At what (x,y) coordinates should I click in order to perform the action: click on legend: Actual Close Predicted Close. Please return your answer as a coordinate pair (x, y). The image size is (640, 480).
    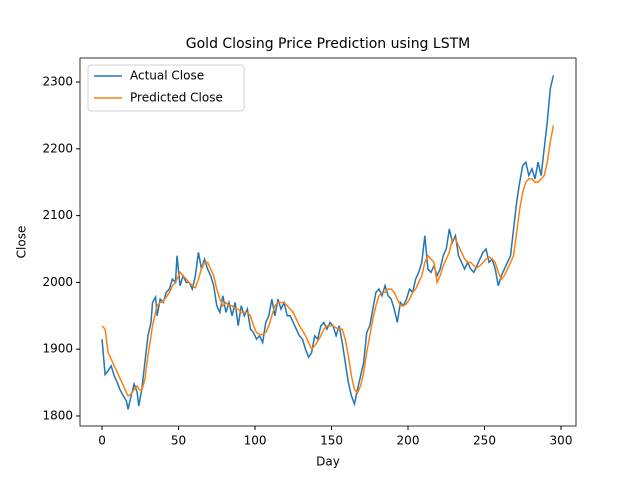
    Looking at the image, I should click on (166, 88).